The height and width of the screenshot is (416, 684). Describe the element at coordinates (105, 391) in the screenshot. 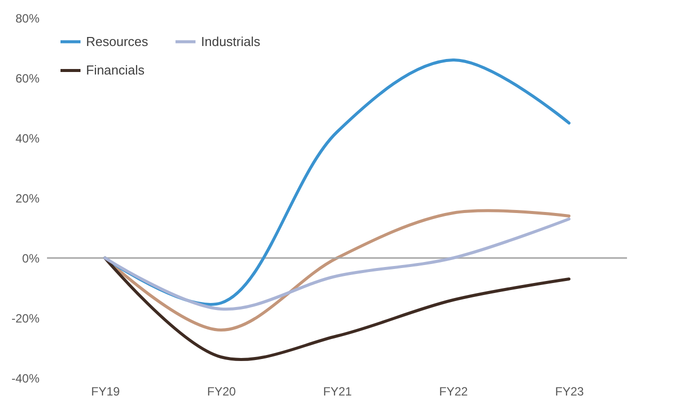

I see `x-tick-label: FY19` at that location.